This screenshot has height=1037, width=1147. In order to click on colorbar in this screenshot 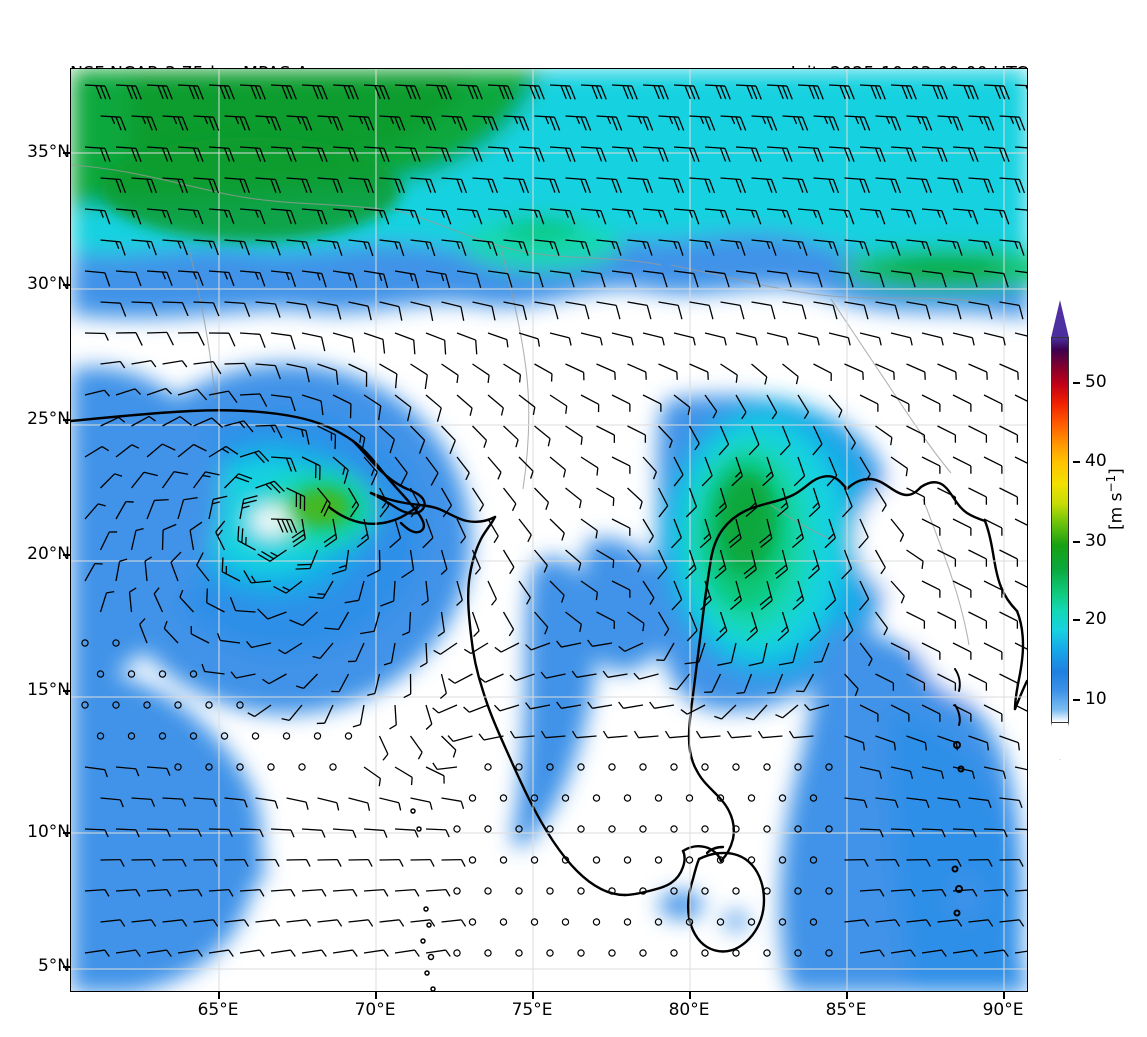, I will do `click(1060, 530)`.